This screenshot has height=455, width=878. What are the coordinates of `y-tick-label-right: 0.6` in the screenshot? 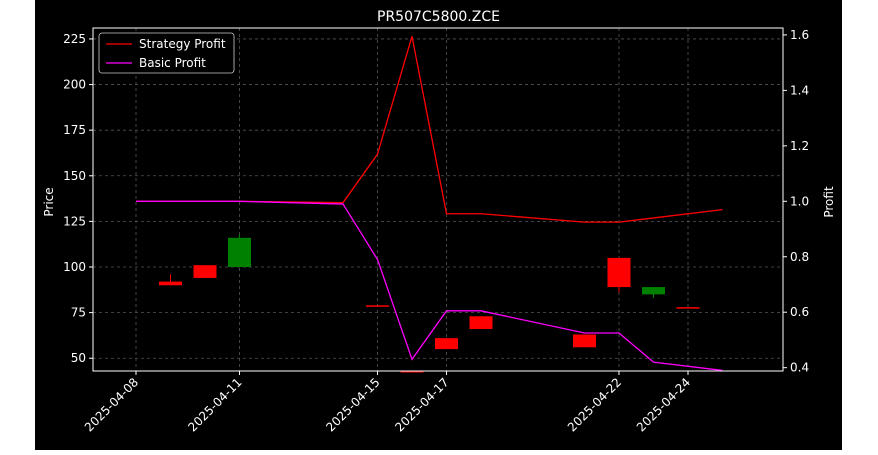 It's located at (799, 312).